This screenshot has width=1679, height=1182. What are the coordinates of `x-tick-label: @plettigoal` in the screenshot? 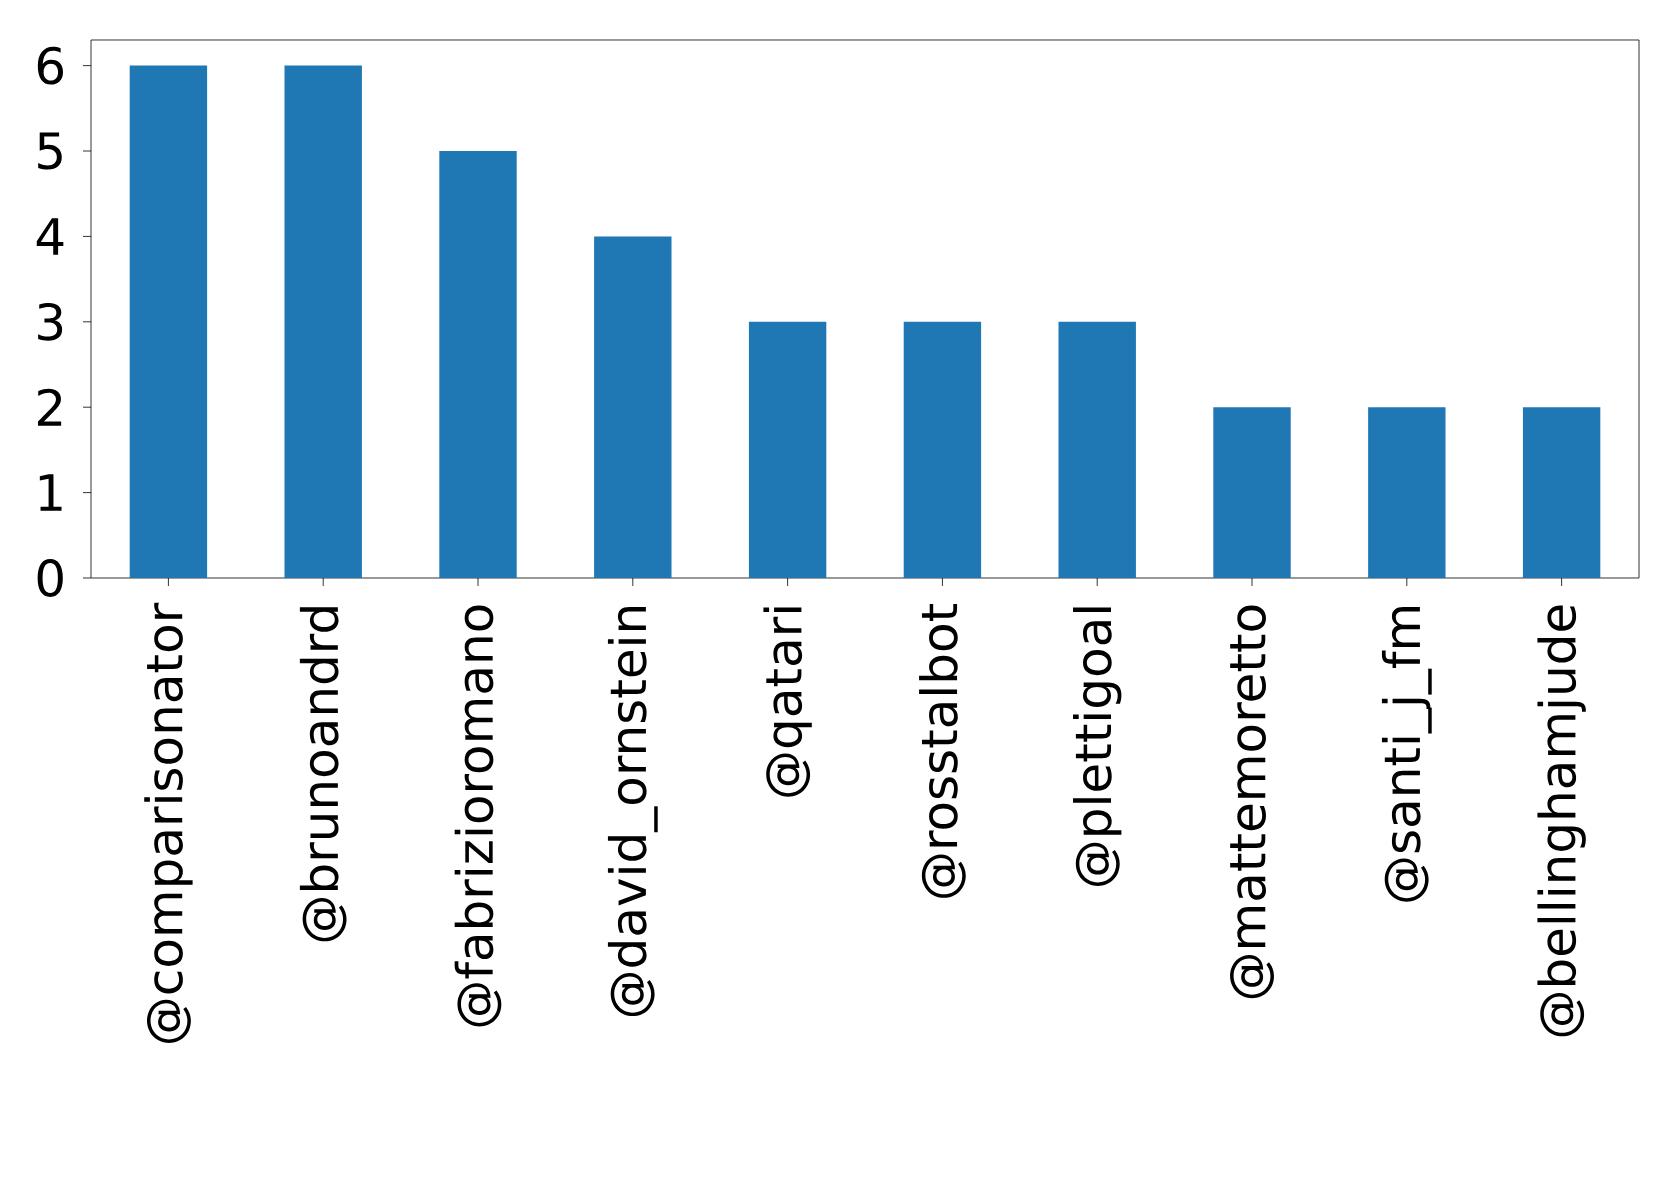 It's located at (1097, 746).